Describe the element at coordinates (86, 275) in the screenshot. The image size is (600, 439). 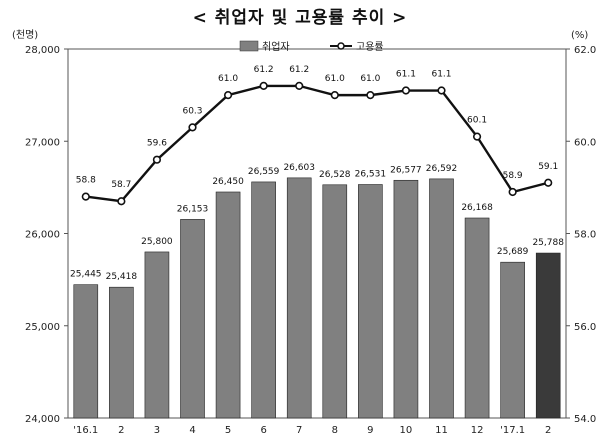
I see `bar-value-label: 25,445` at that location.